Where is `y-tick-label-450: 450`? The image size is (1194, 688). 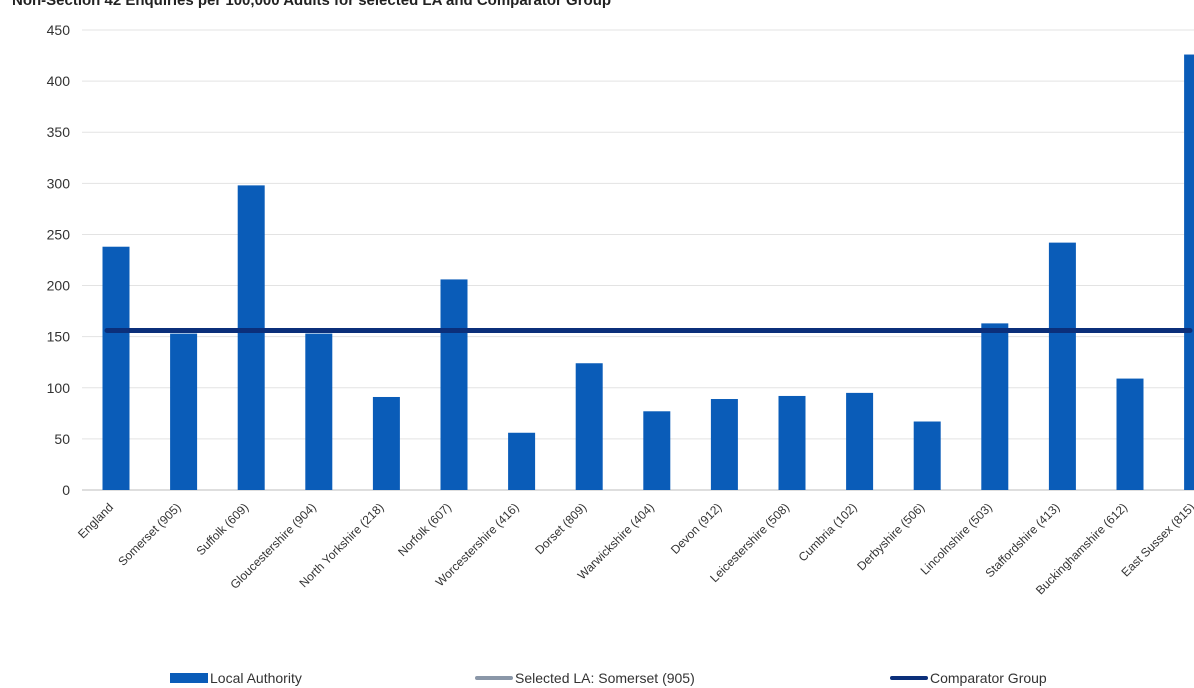
y-tick-label-450: 450 is located at coordinates (59, 30).